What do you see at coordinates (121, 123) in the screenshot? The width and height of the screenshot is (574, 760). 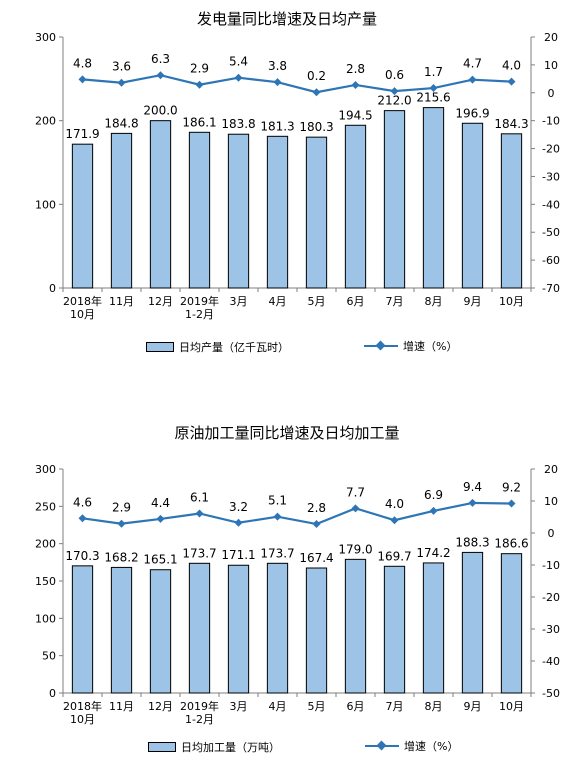 I see `chart-1-bar-label: 184.8` at bounding box center [121, 123].